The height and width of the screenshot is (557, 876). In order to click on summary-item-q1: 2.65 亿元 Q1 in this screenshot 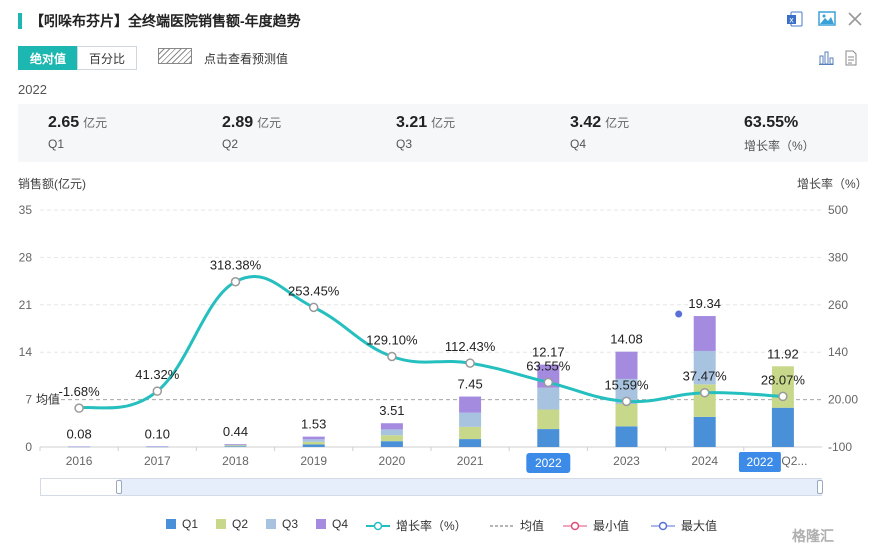, I will do `click(77, 132)`.